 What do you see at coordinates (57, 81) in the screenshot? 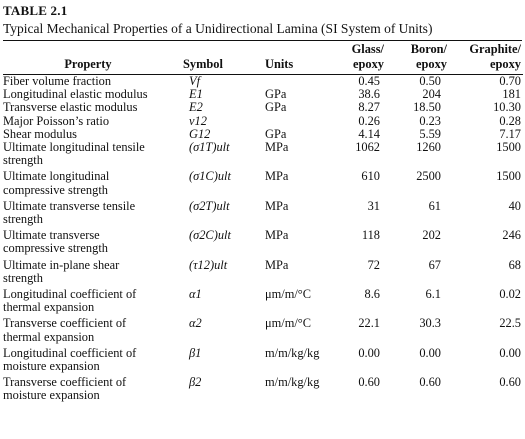
I see `property-cell: Fiber volume fraction` at bounding box center [57, 81].